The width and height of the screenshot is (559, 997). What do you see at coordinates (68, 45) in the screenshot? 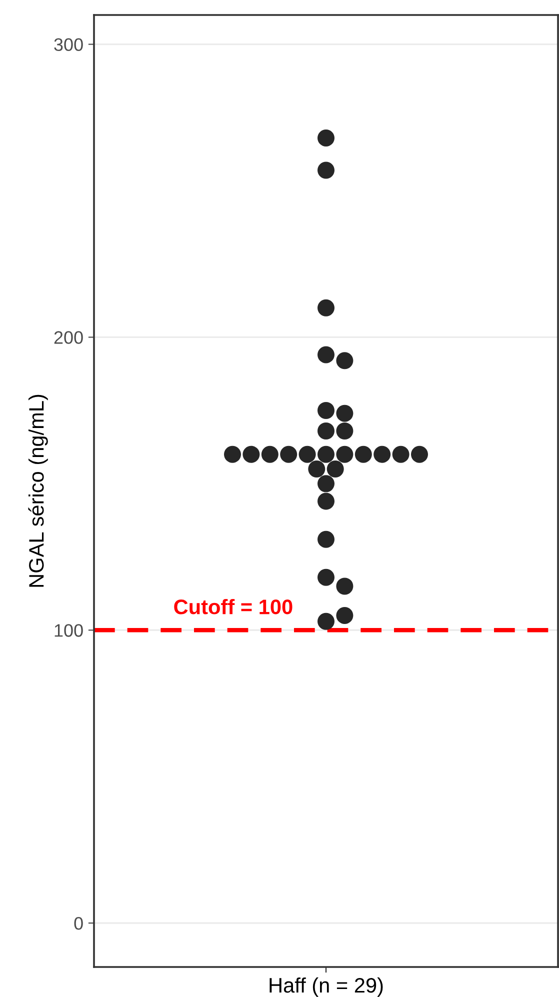
I see `y-tick-label: 300` at bounding box center [68, 45].